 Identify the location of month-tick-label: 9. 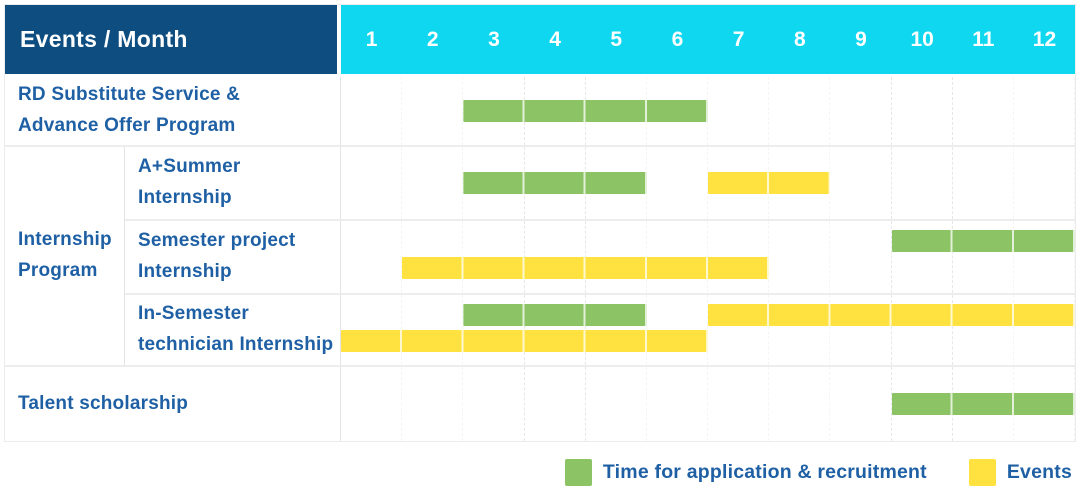
(861, 39).